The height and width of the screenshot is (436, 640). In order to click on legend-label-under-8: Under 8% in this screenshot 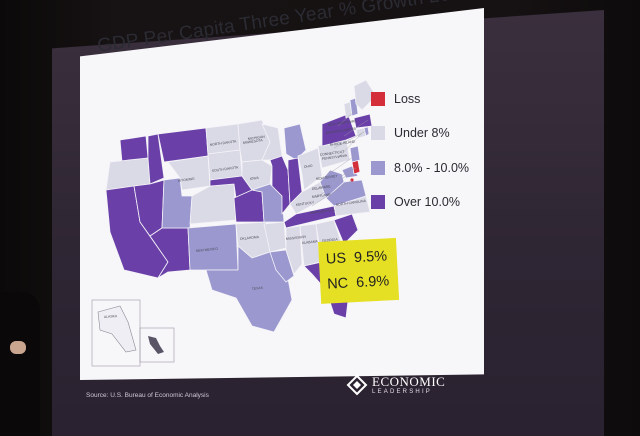, I will do `click(422, 133)`.